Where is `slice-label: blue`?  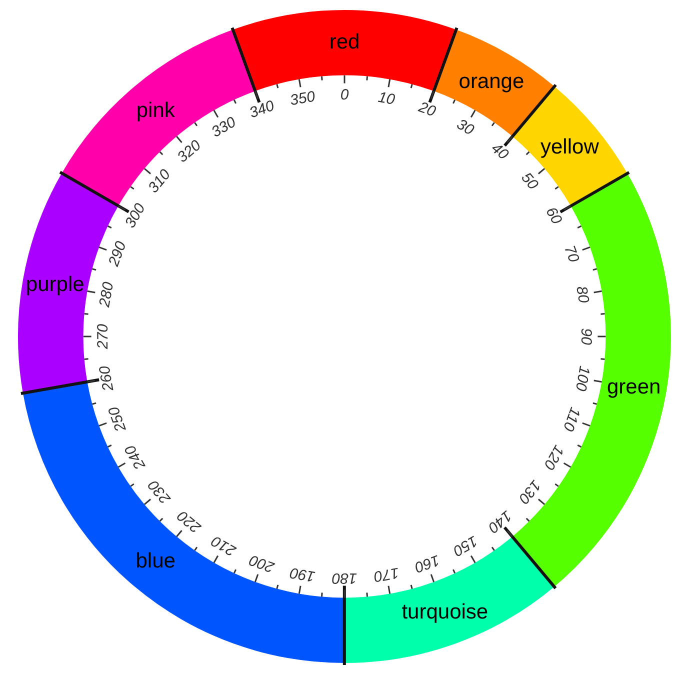
slice-label: blue is located at coordinates (156, 560).